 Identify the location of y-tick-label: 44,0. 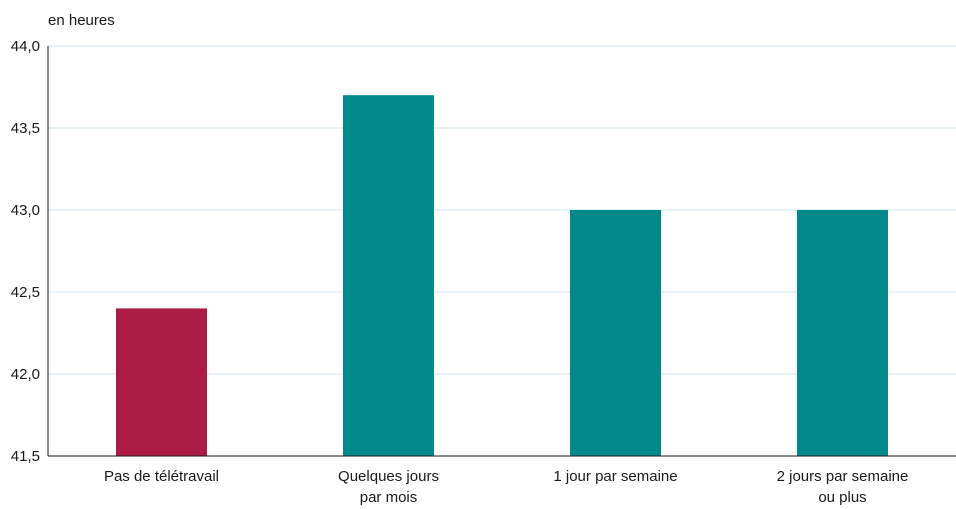
(25, 46).